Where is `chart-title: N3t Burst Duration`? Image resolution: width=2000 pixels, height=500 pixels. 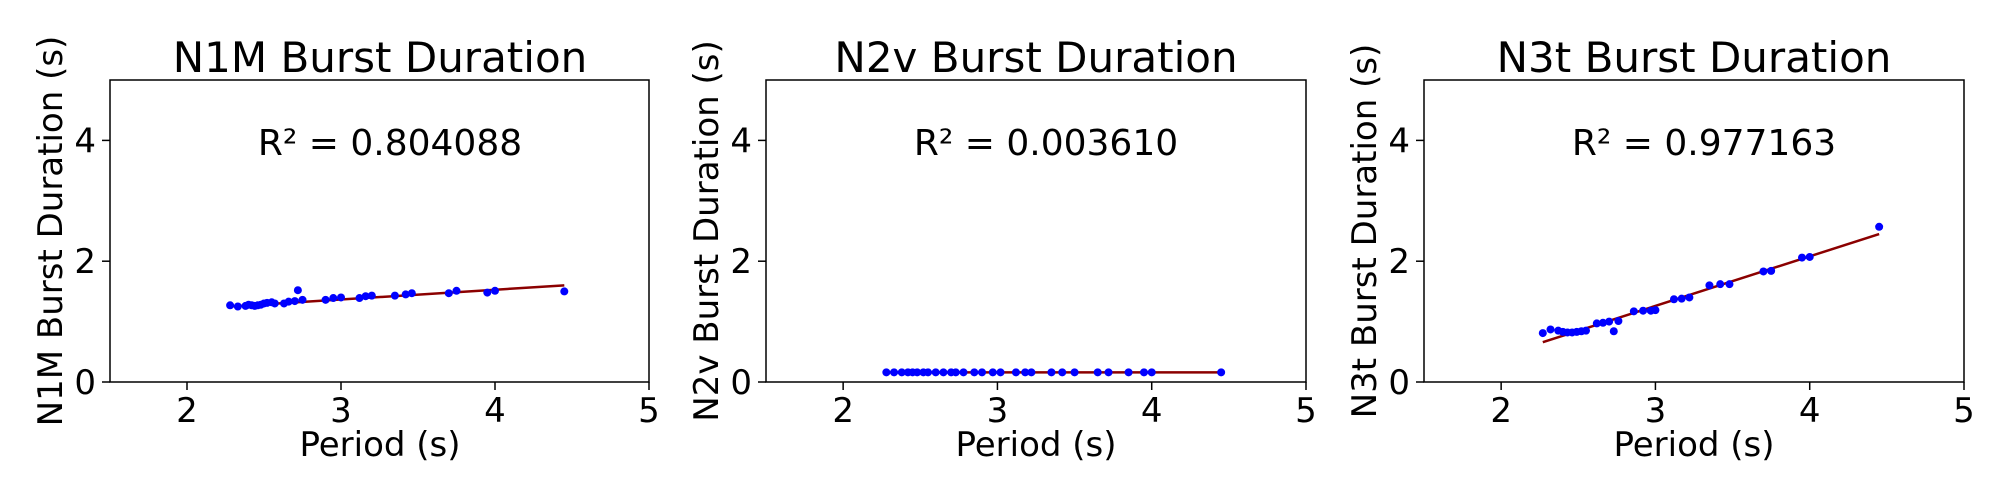
chart-title: N3t Burst Duration is located at coordinates (1694, 57).